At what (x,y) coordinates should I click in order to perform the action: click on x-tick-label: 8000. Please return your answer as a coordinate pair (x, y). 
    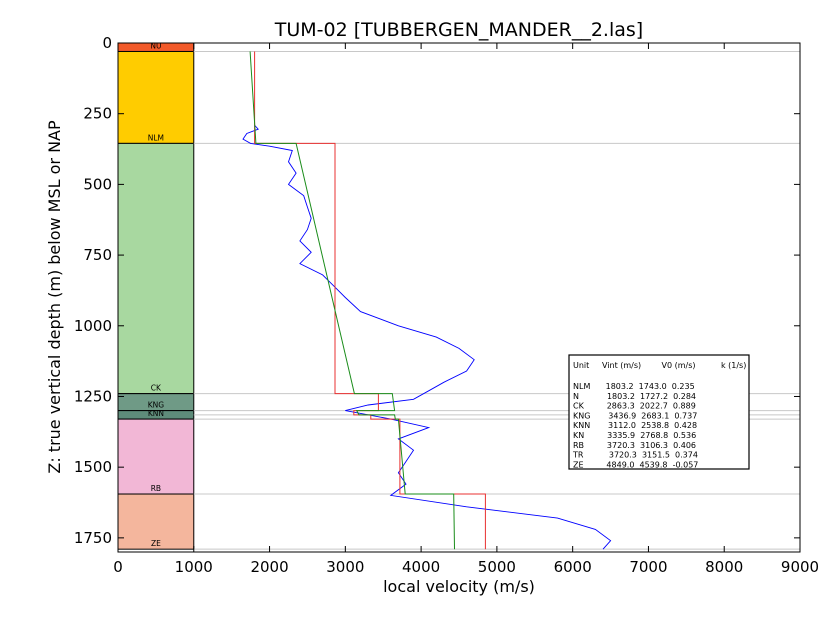
    Looking at the image, I should click on (724, 567).